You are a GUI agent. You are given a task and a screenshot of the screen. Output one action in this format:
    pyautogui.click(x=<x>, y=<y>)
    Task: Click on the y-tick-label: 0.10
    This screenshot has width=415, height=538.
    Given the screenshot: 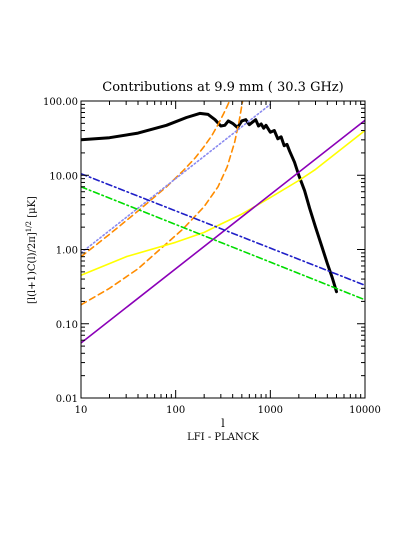 What is the action you would take?
    pyautogui.click(x=67, y=325)
    